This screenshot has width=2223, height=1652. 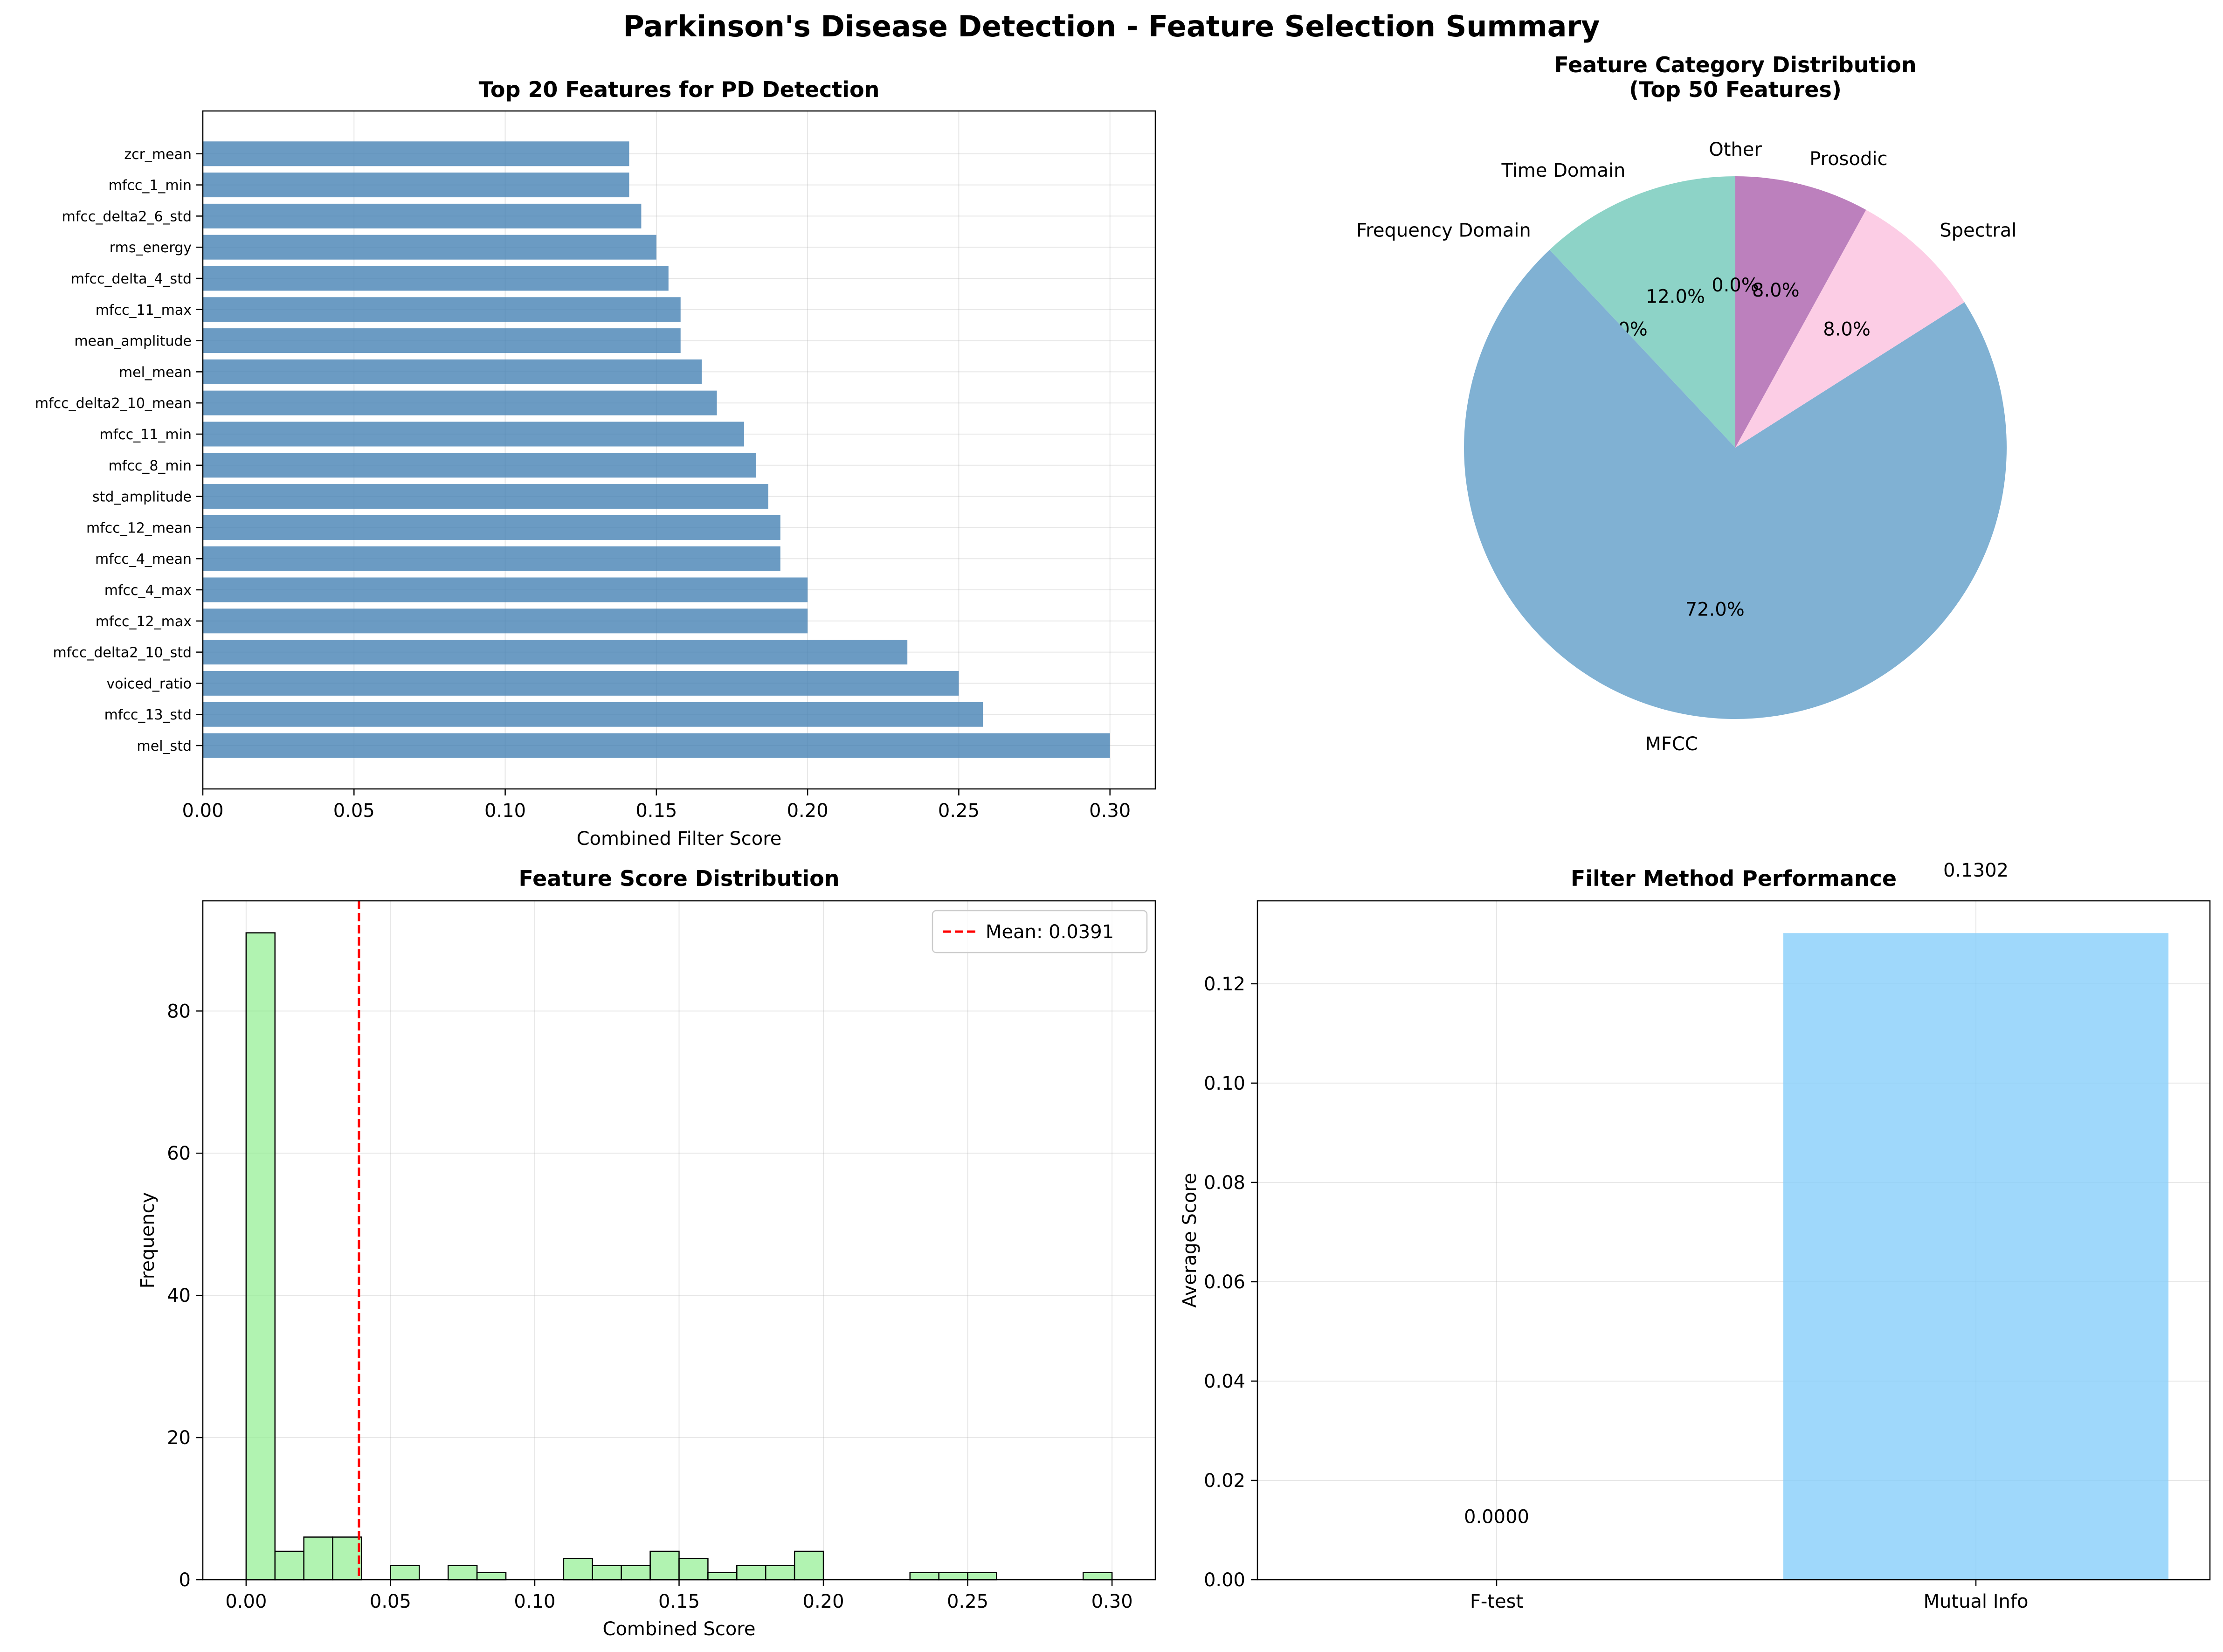 What do you see at coordinates (1978, 230) in the screenshot?
I see `pie-slice-label: Spectral` at bounding box center [1978, 230].